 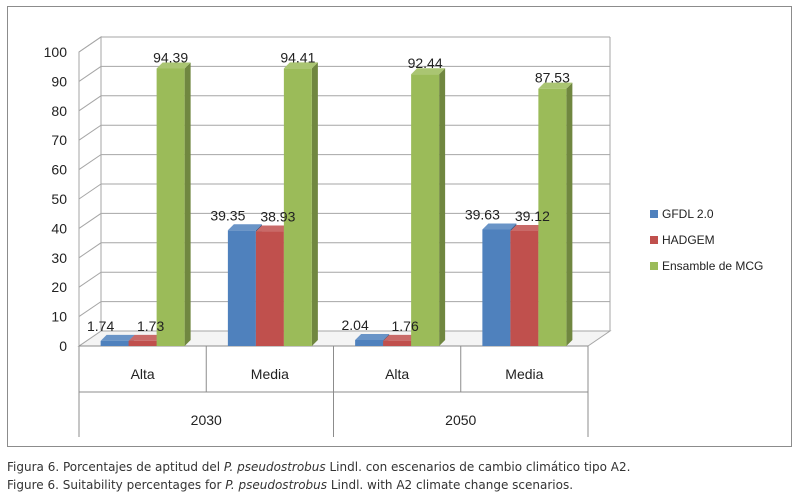 I want to click on y-tick-label: 70, so click(x=59, y=140).